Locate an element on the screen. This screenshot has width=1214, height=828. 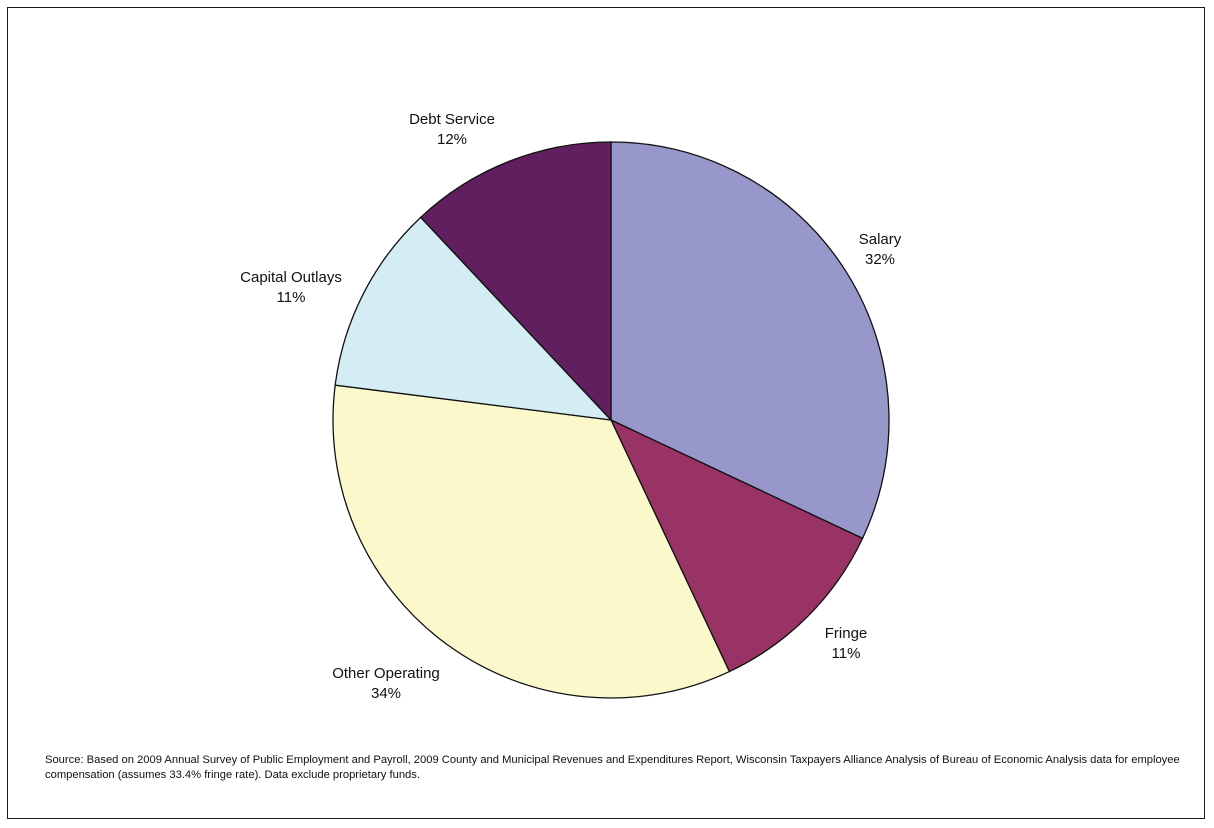
slice-label-fringe: Fringe is located at coordinates (846, 633).